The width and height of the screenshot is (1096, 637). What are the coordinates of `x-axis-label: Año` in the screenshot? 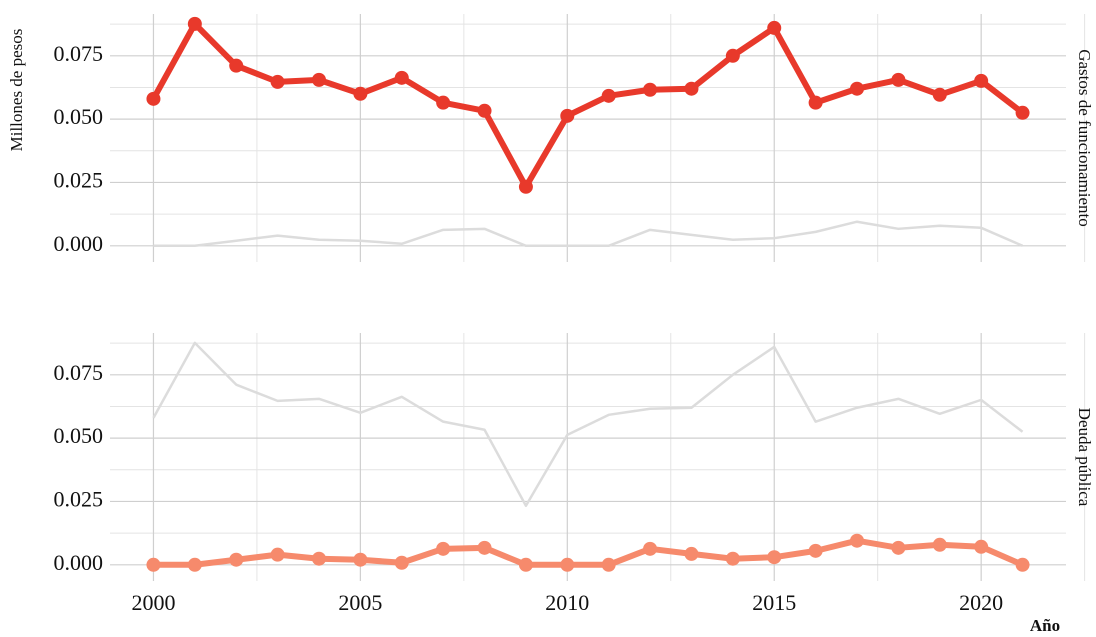 It's located at (1045, 625).